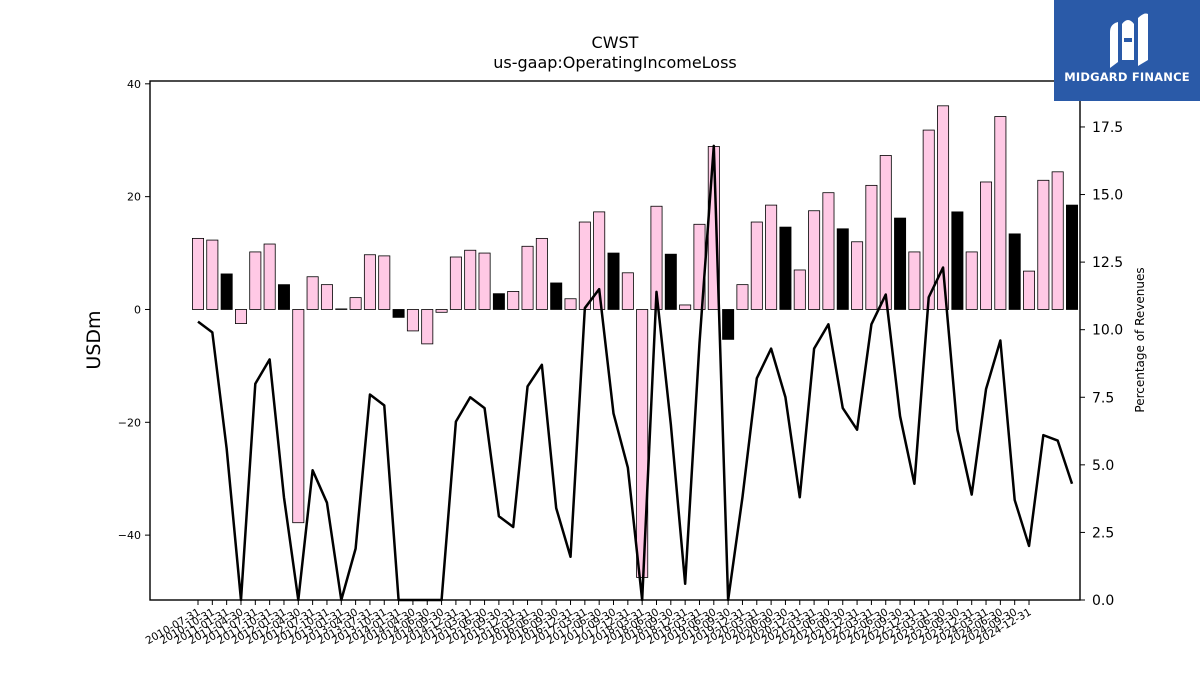  Describe the element at coordinates (615, 42) in the screenshot. I see `chart-title: CWST` at that location.